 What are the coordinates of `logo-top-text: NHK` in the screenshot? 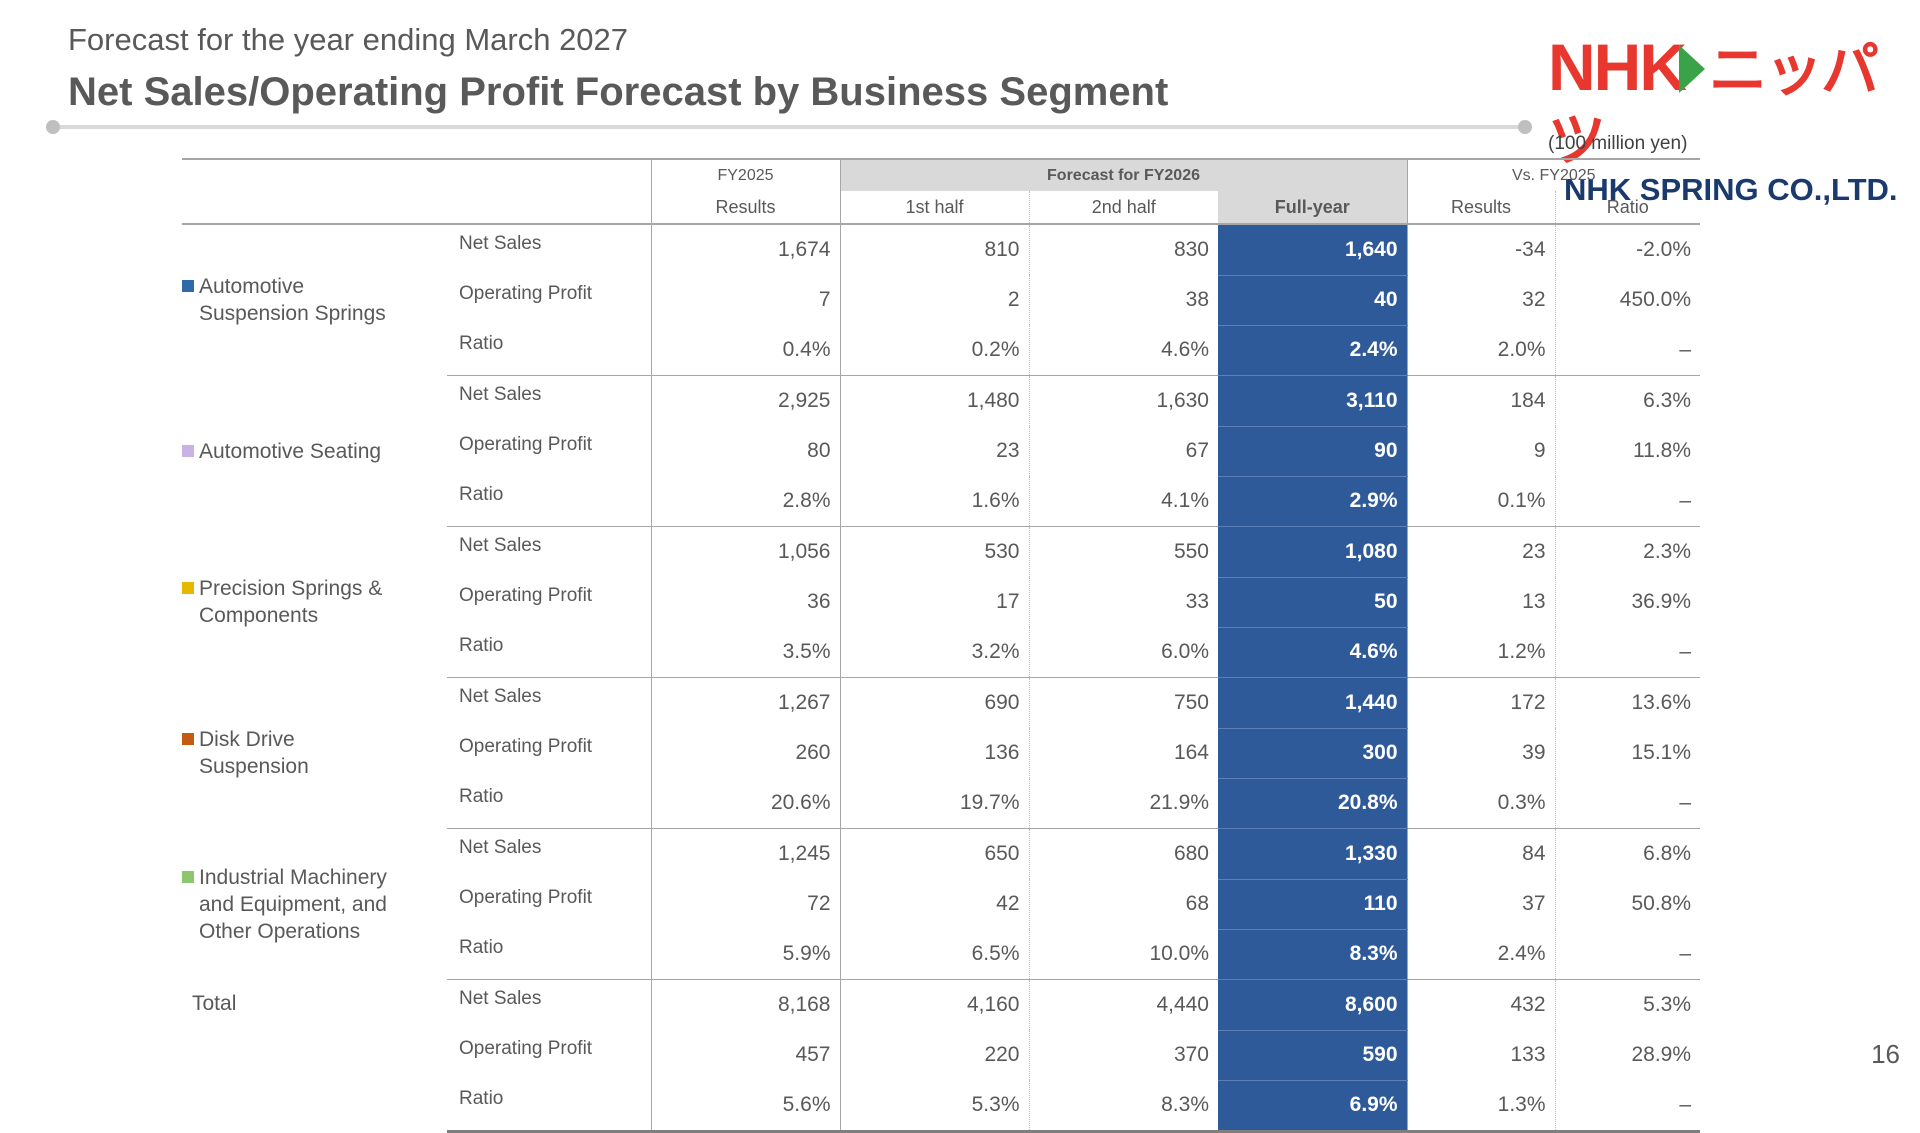 It's located at (1617, 67).